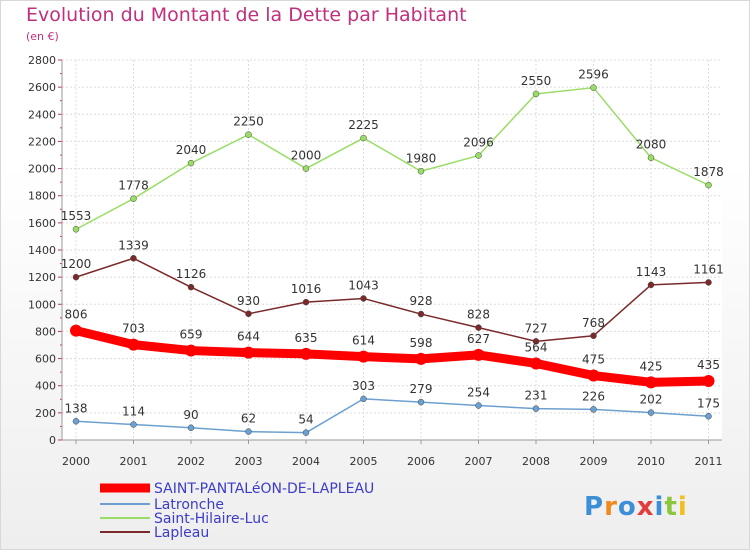  I want to click on svg-text: Proxiti, so click(636, 507).